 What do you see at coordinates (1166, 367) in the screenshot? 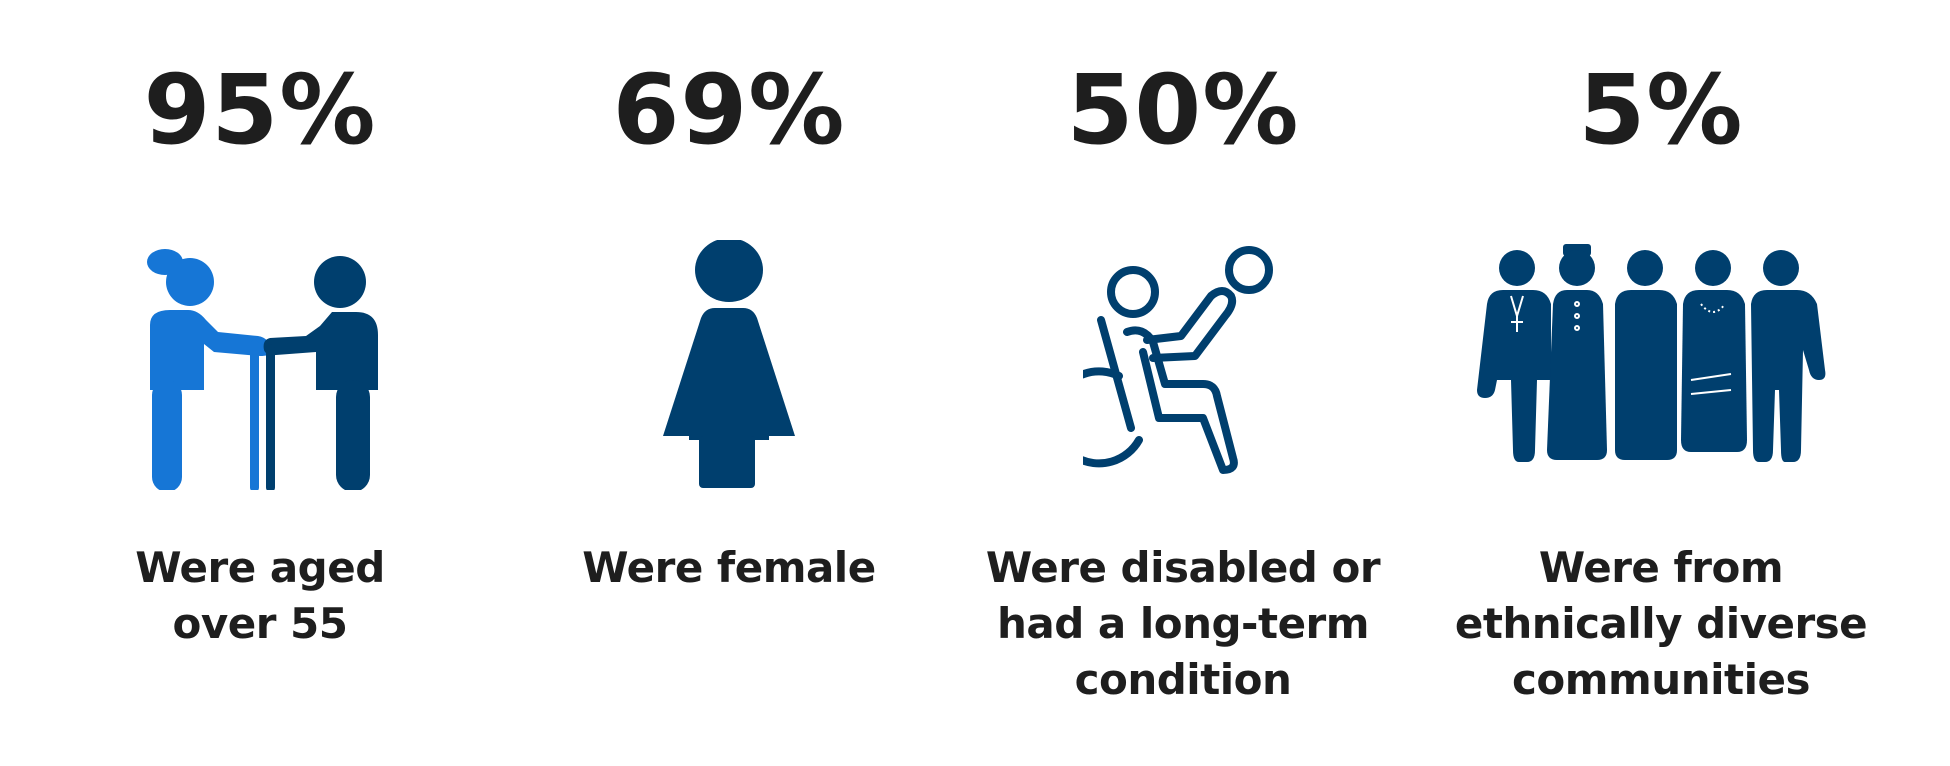
I see `wheelchair-user-icon` at bounding box center [1166, 367].